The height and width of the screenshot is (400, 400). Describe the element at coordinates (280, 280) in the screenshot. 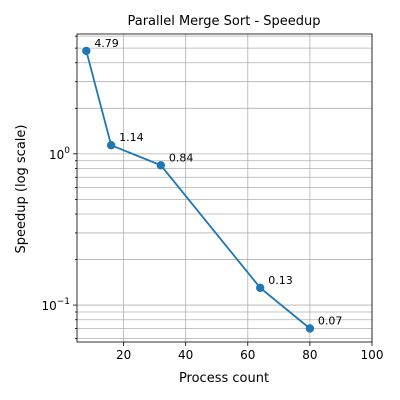

I see `data-label: 0.13` at that location.